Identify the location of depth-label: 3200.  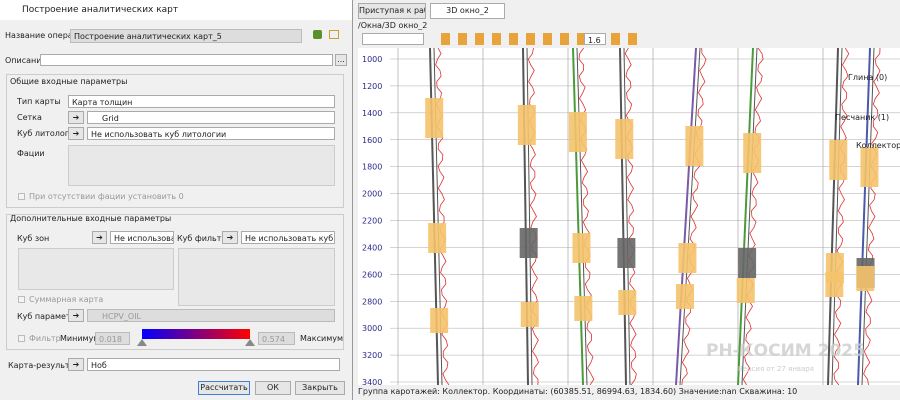
(372, 355).